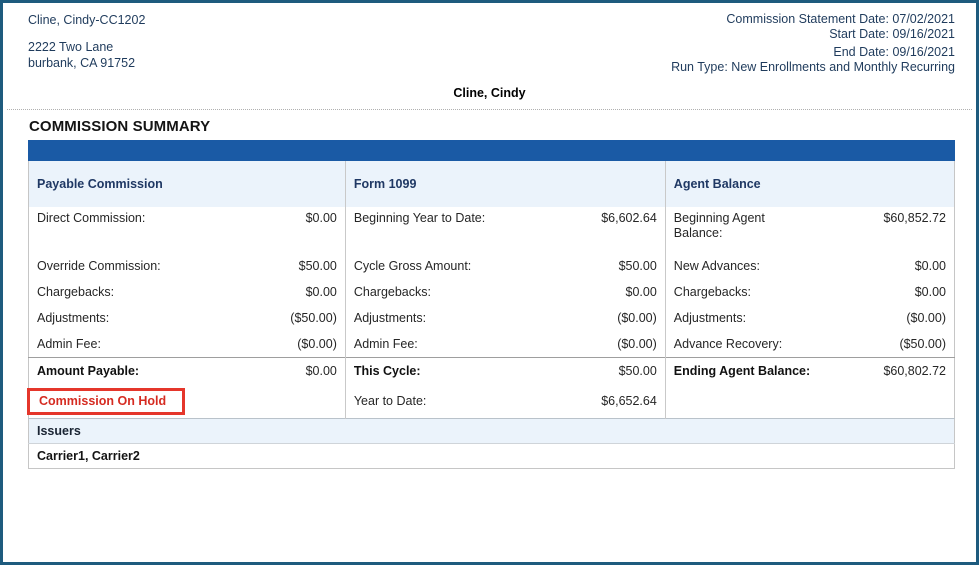 This screenshot has width=979, height=565. Describe the element at coordinates (809, 401) in the screenshot. I see `empty-cell` at that location.